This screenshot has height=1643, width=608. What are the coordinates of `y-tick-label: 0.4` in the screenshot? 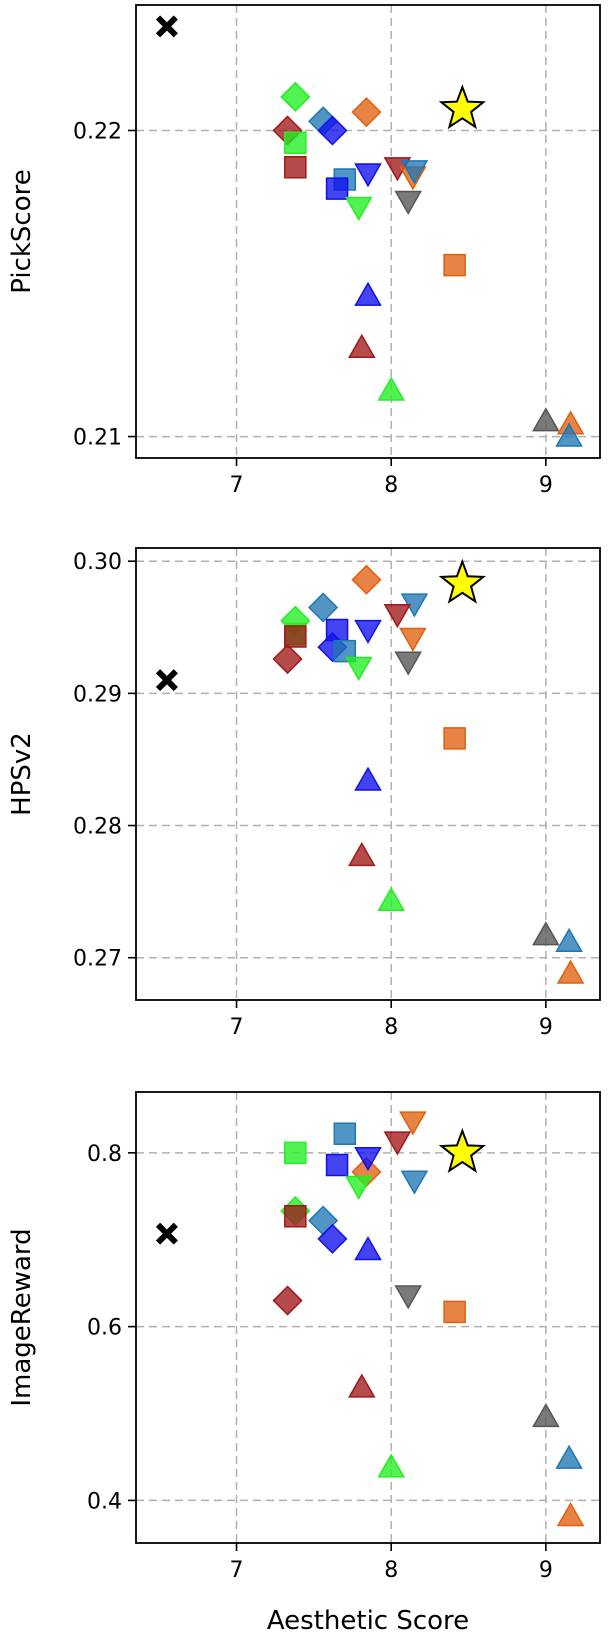 It's located at (104, 1501).